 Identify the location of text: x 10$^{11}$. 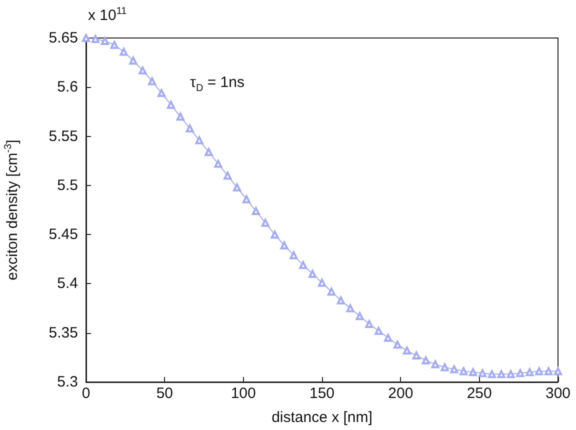
(107, 15).